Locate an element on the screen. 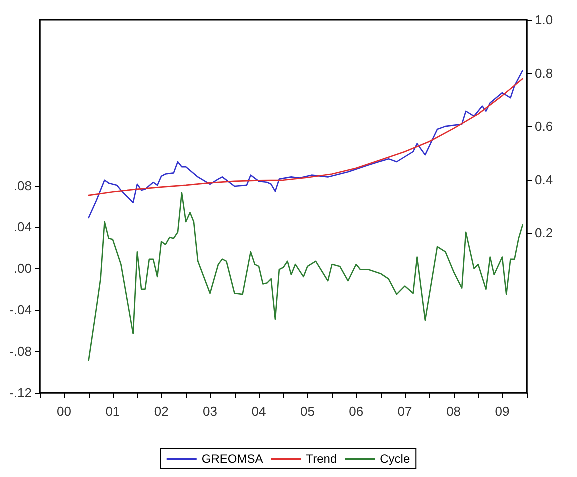 The height and width of the screenshot is (477, 577). x-tick-label: 07 is located at coordinates (405, 411).